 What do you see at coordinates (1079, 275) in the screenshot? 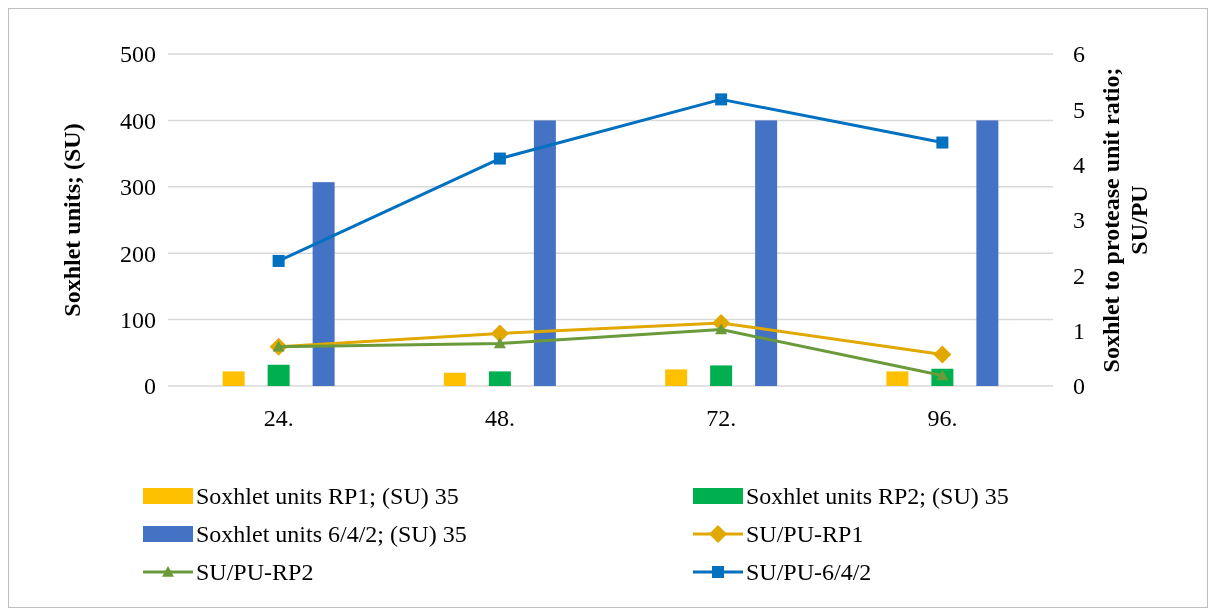
I see `y2-tick-label: 2` at bounding box center [1079, 275].